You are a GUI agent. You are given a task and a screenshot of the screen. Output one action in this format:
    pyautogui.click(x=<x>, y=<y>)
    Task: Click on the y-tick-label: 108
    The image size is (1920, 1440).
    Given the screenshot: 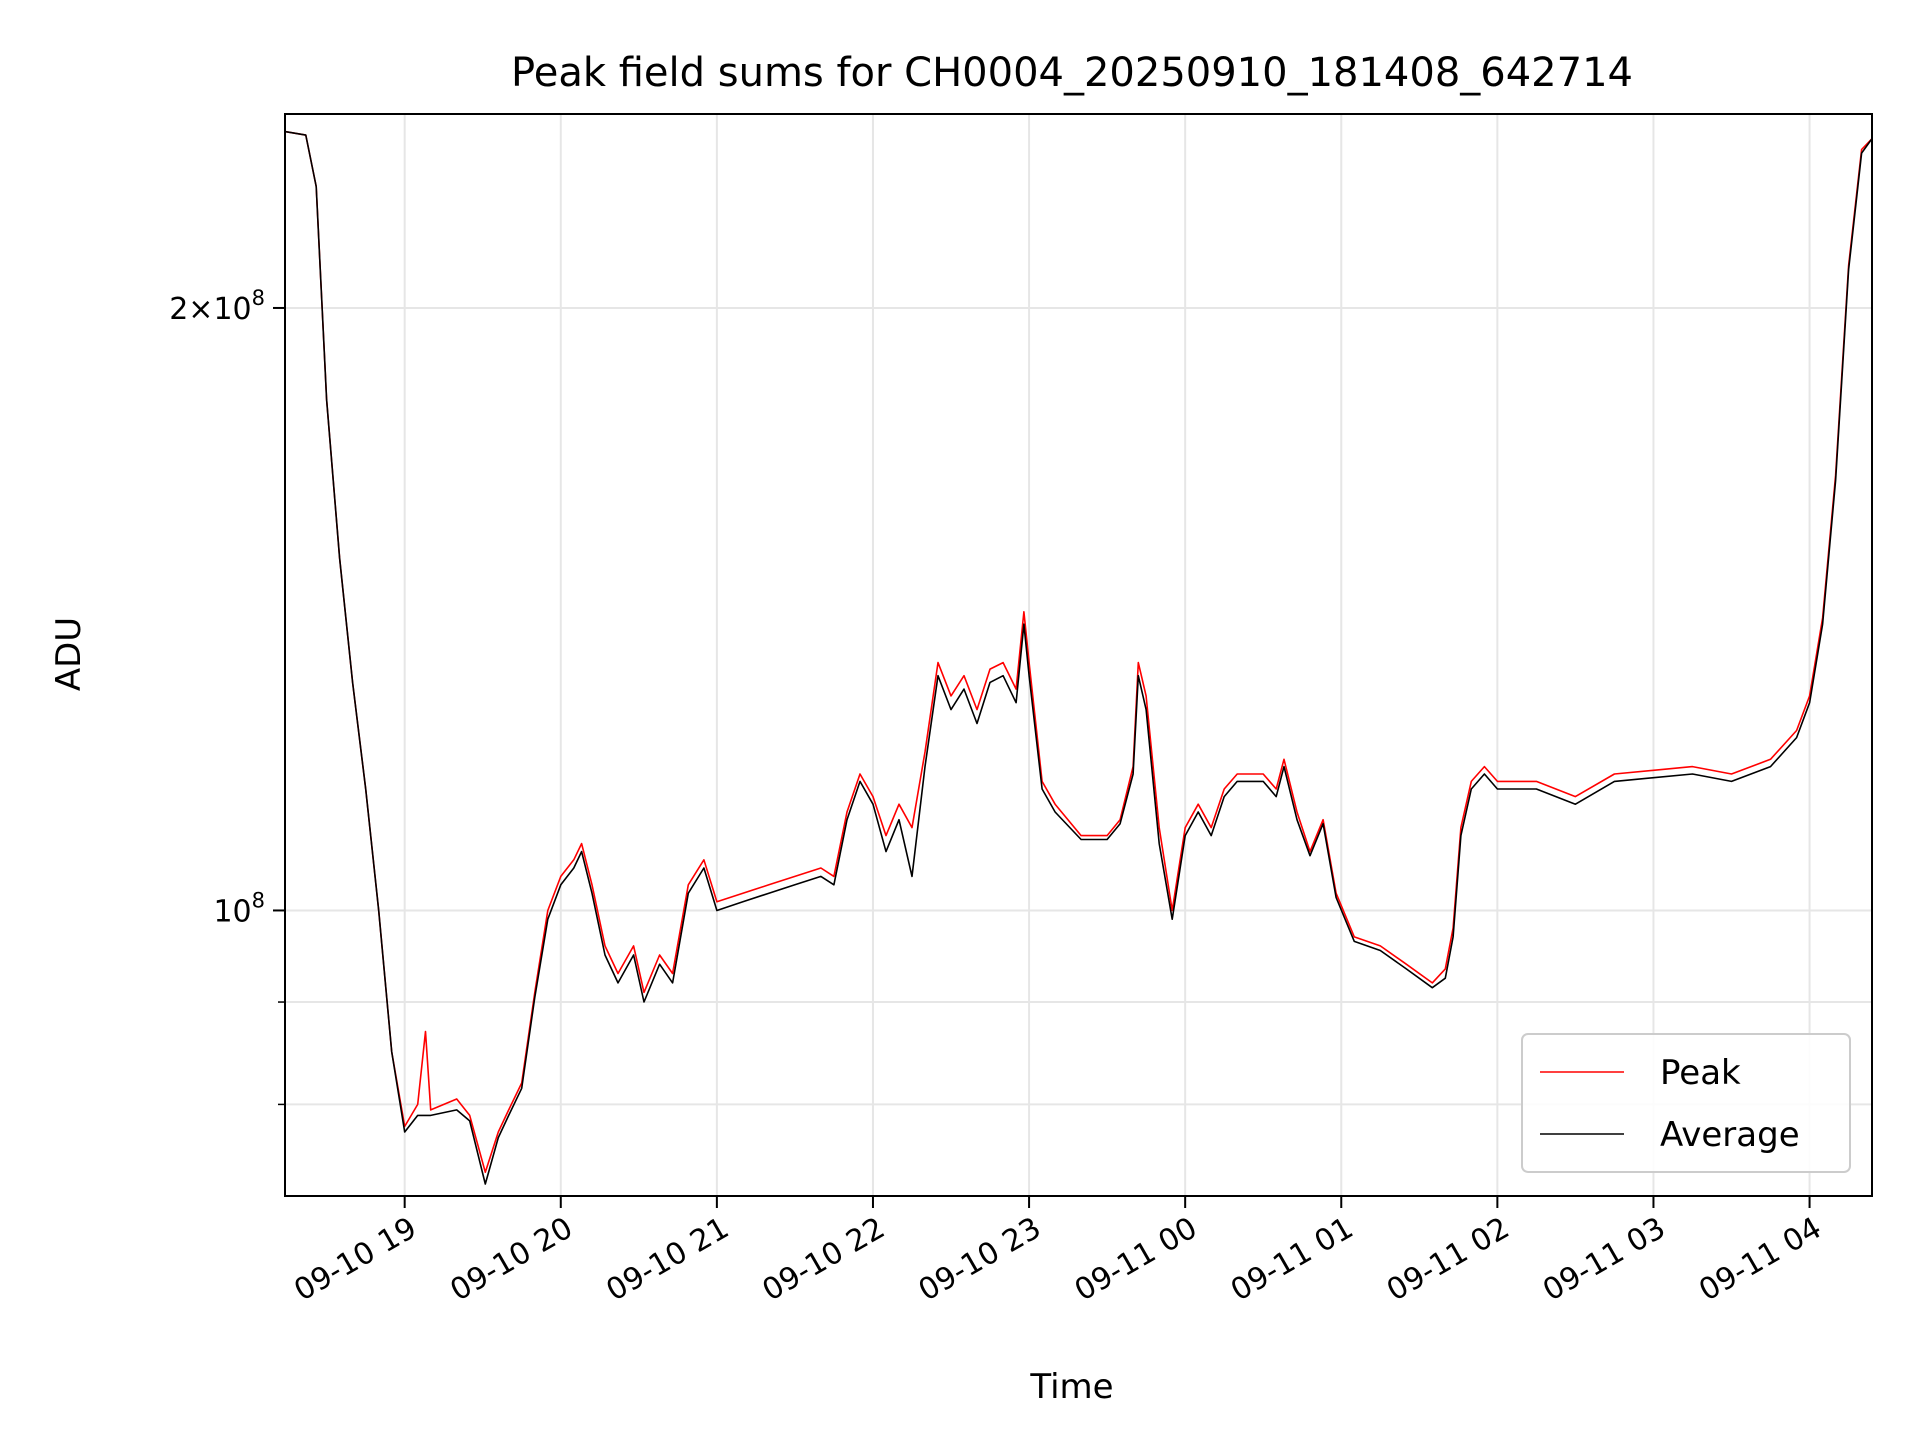 What is the action you would take?
    pyautogui.click(x=239, y=908)
    